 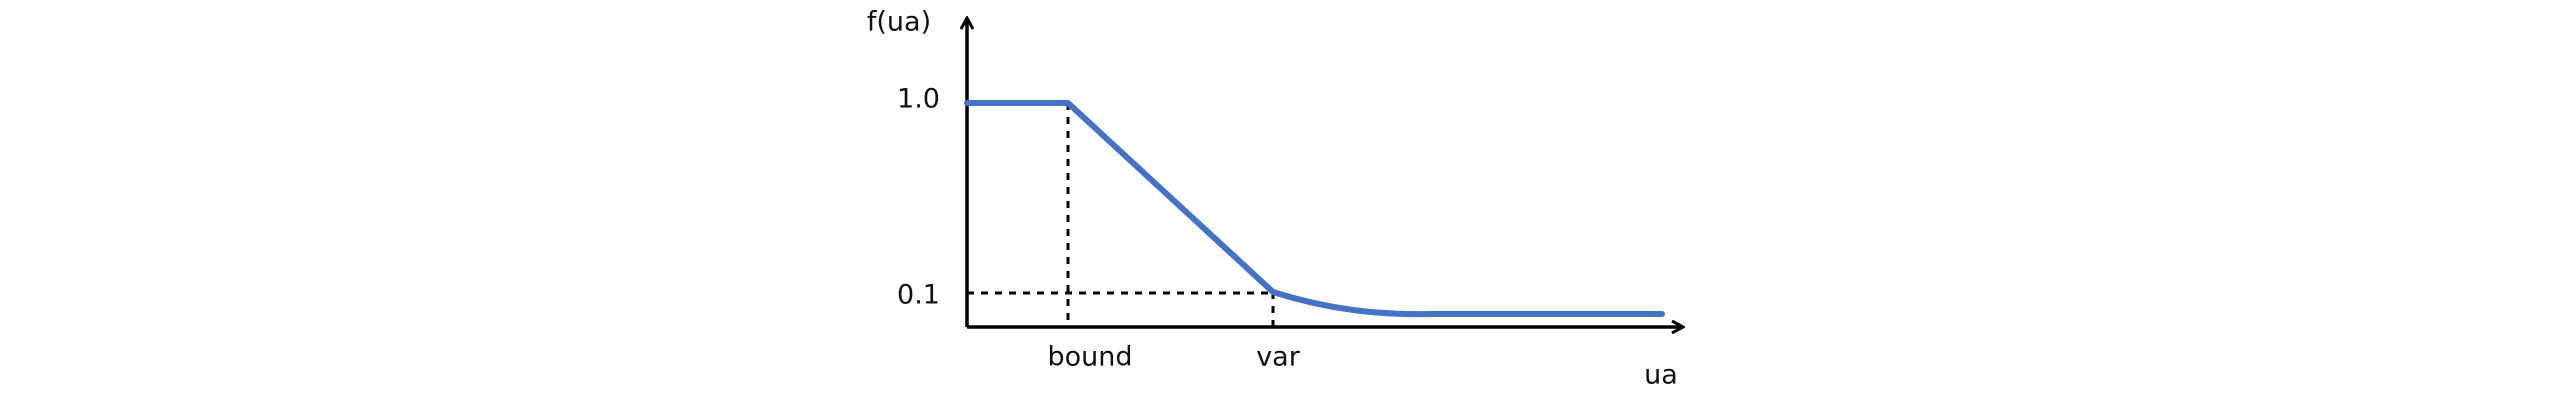 I want to click on x-mark-label: var, so click(x=1278, y=357).